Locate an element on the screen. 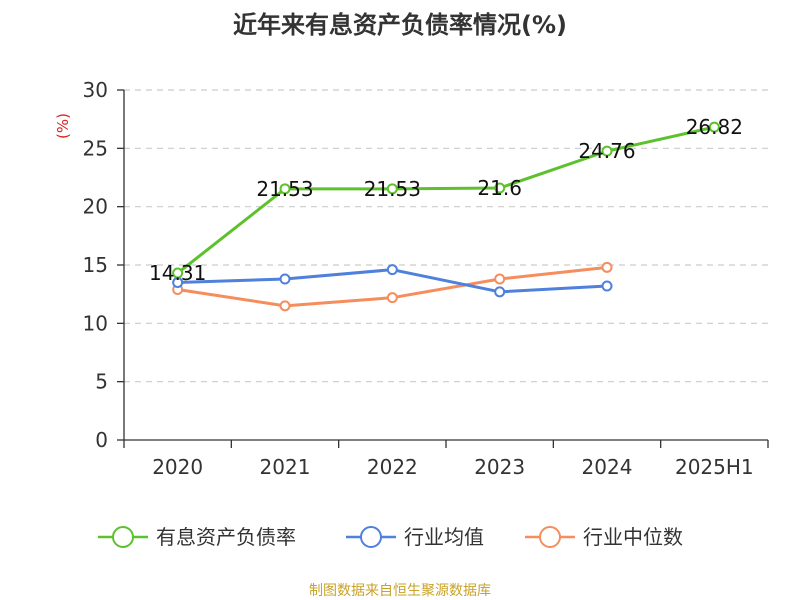  y-axis-label: (%) is located at coordinates (63, 126).